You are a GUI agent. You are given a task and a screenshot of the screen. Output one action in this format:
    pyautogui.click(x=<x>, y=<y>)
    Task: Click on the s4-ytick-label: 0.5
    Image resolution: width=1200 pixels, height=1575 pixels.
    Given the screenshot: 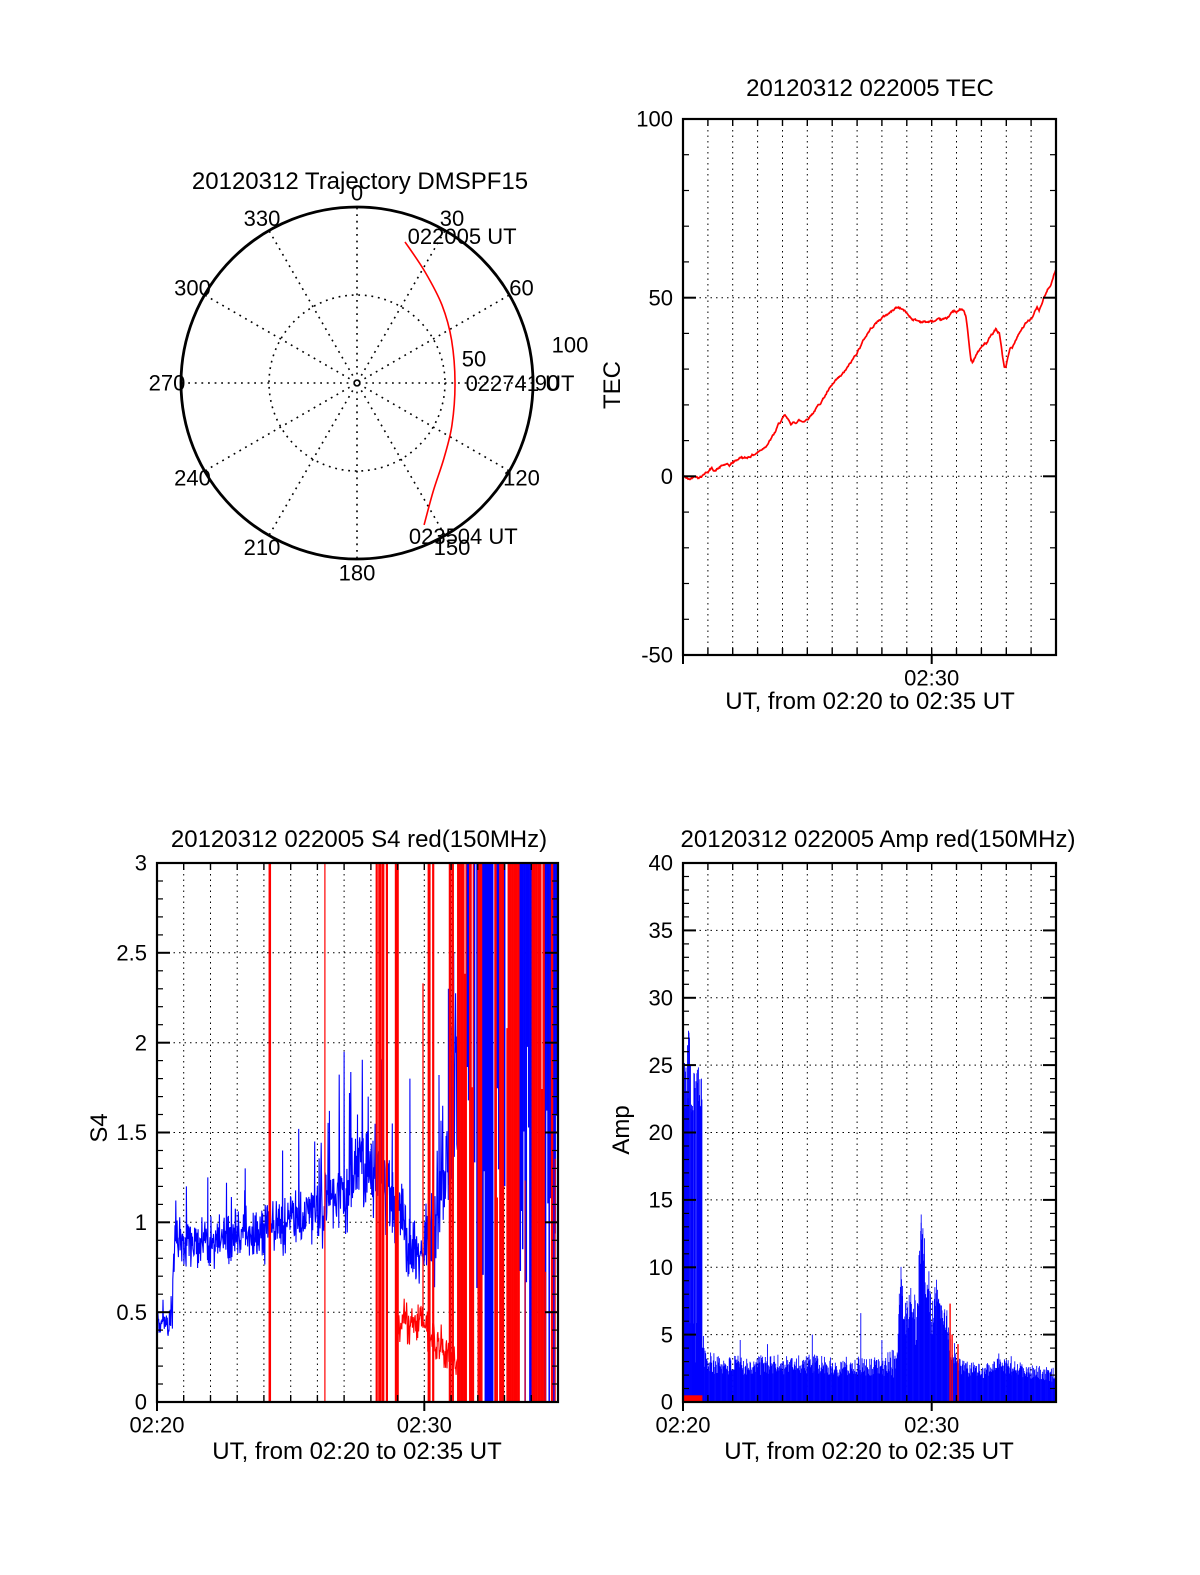 What is the action you would take?
    pyautogui.click(x=131, y=1312)
    